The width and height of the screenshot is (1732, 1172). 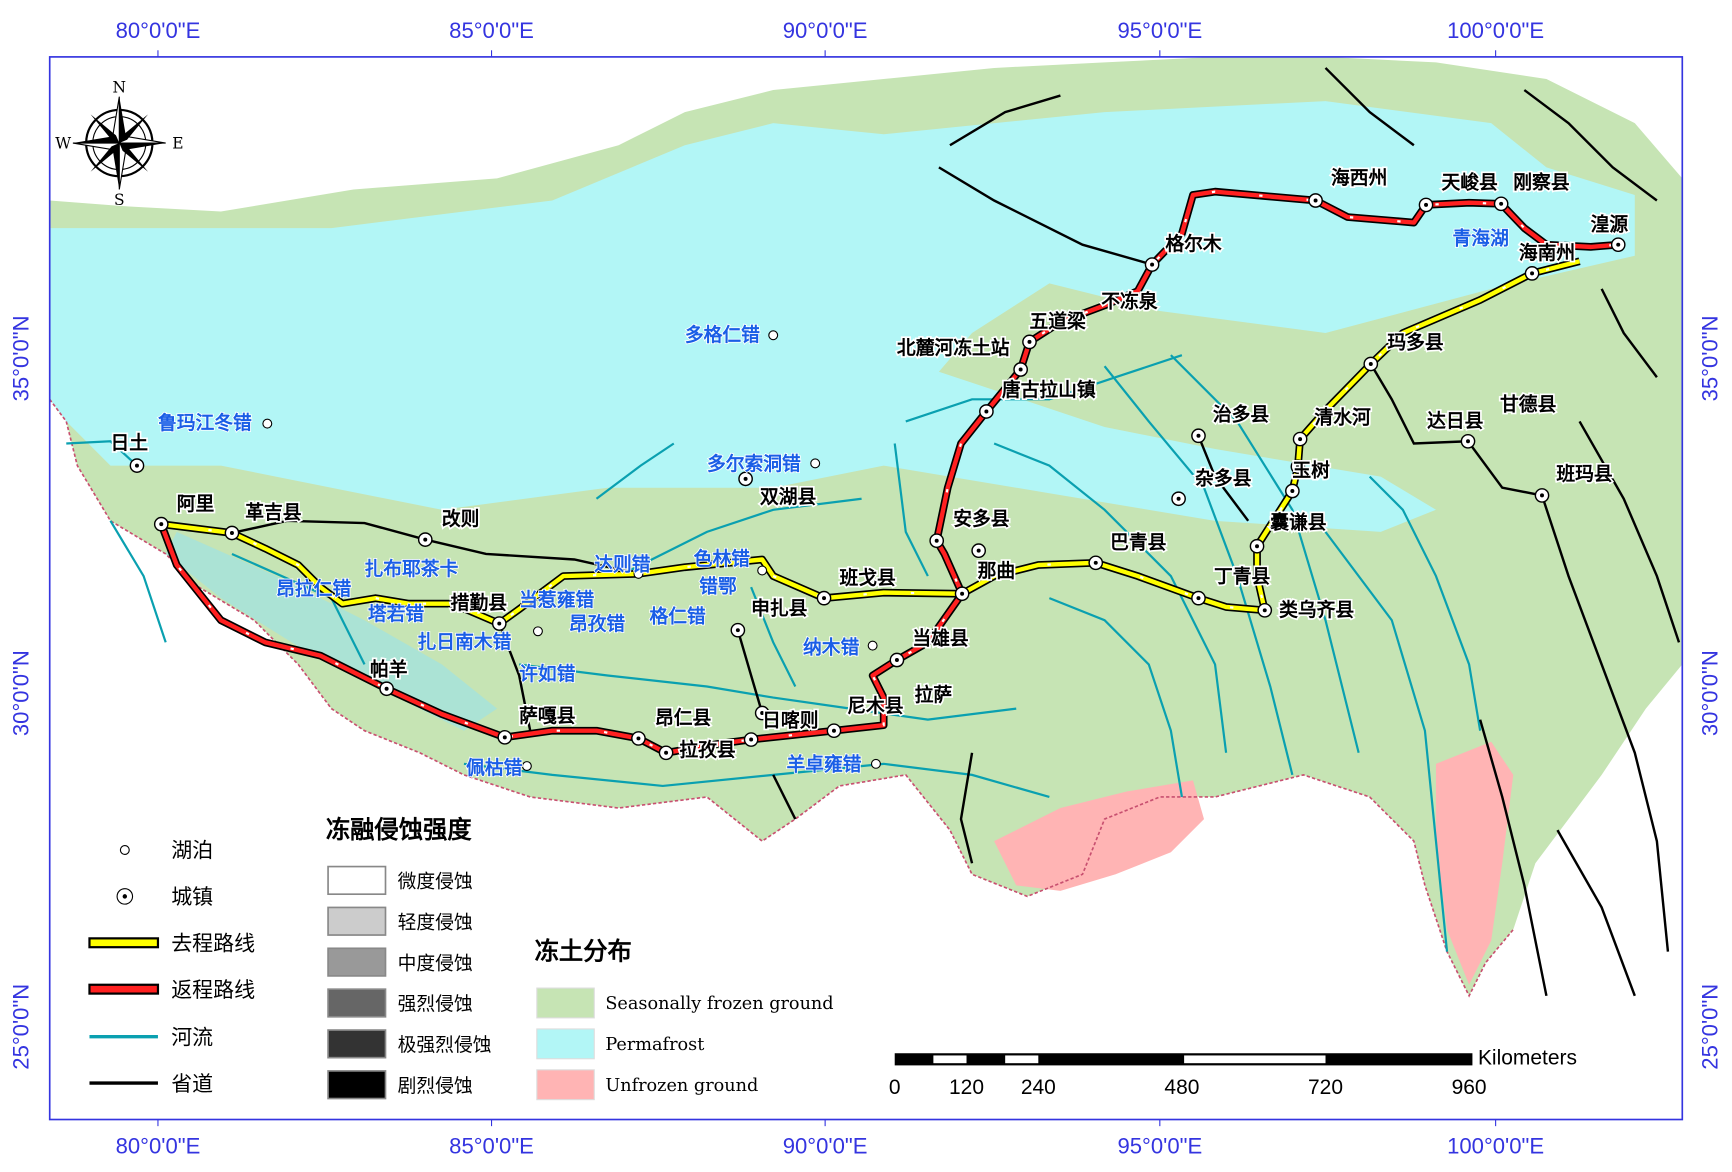 I want to click on permafrost-patch, so click(x=331, y=631).